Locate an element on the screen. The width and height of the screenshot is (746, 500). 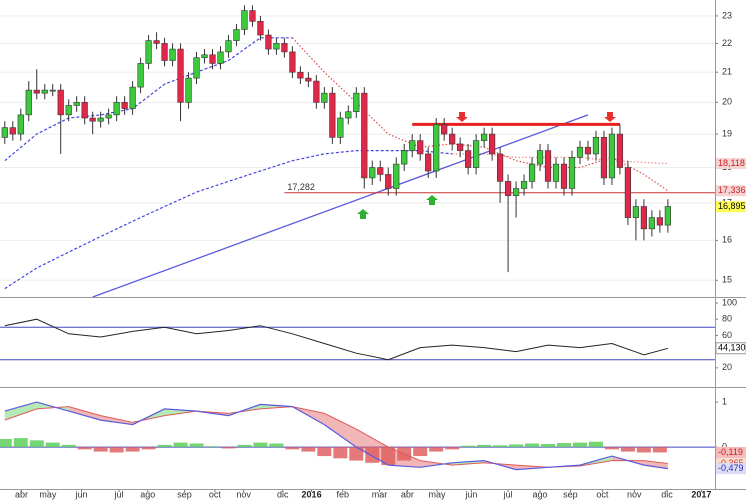
x-tick-label: jun is located at coordinates (80, 494).